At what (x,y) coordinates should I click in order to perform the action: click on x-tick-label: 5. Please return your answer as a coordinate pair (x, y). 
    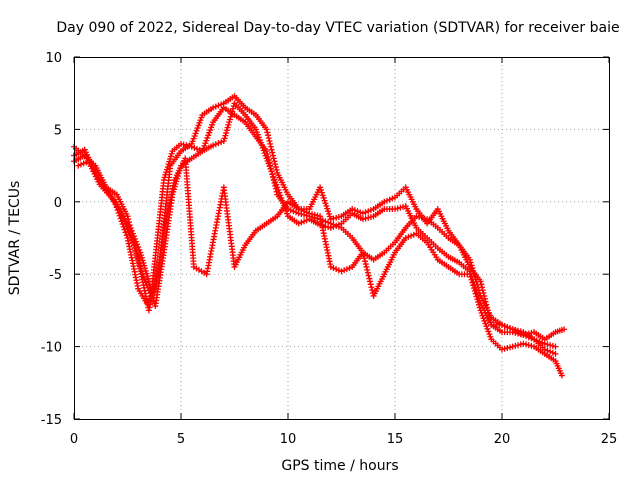
    Looking at the image, I should click on (181, 439).